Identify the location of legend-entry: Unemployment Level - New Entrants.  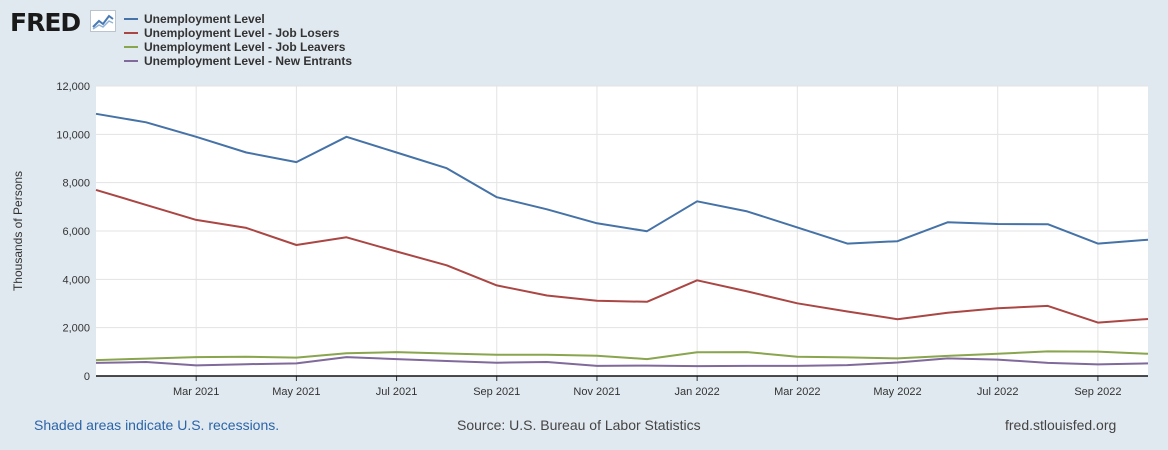
(238, 61).